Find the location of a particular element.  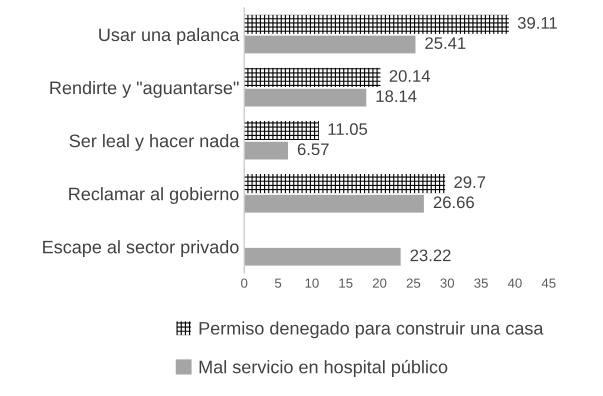

data-label: 29.7 is located at coordinates (470, 182).